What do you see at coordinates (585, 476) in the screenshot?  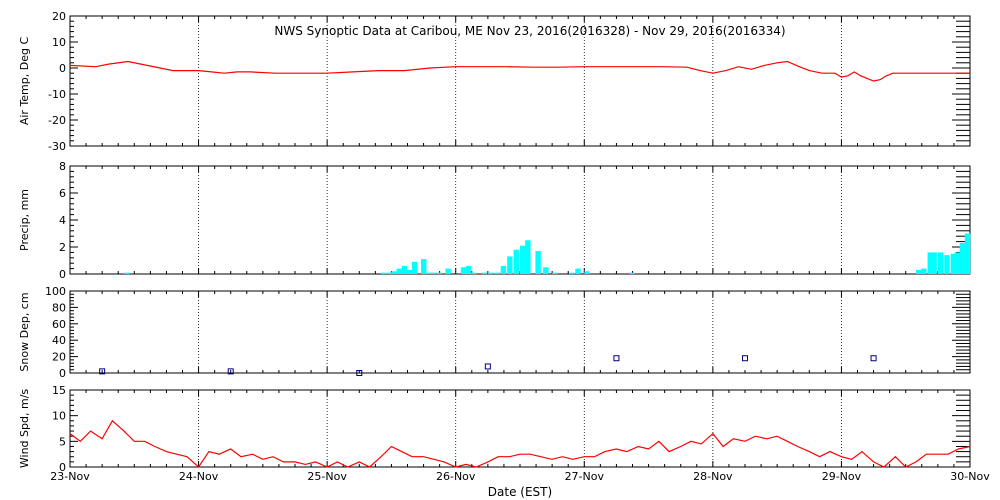 I see `x-tick-label: 27-Nov` at bounding box center [585, 476].